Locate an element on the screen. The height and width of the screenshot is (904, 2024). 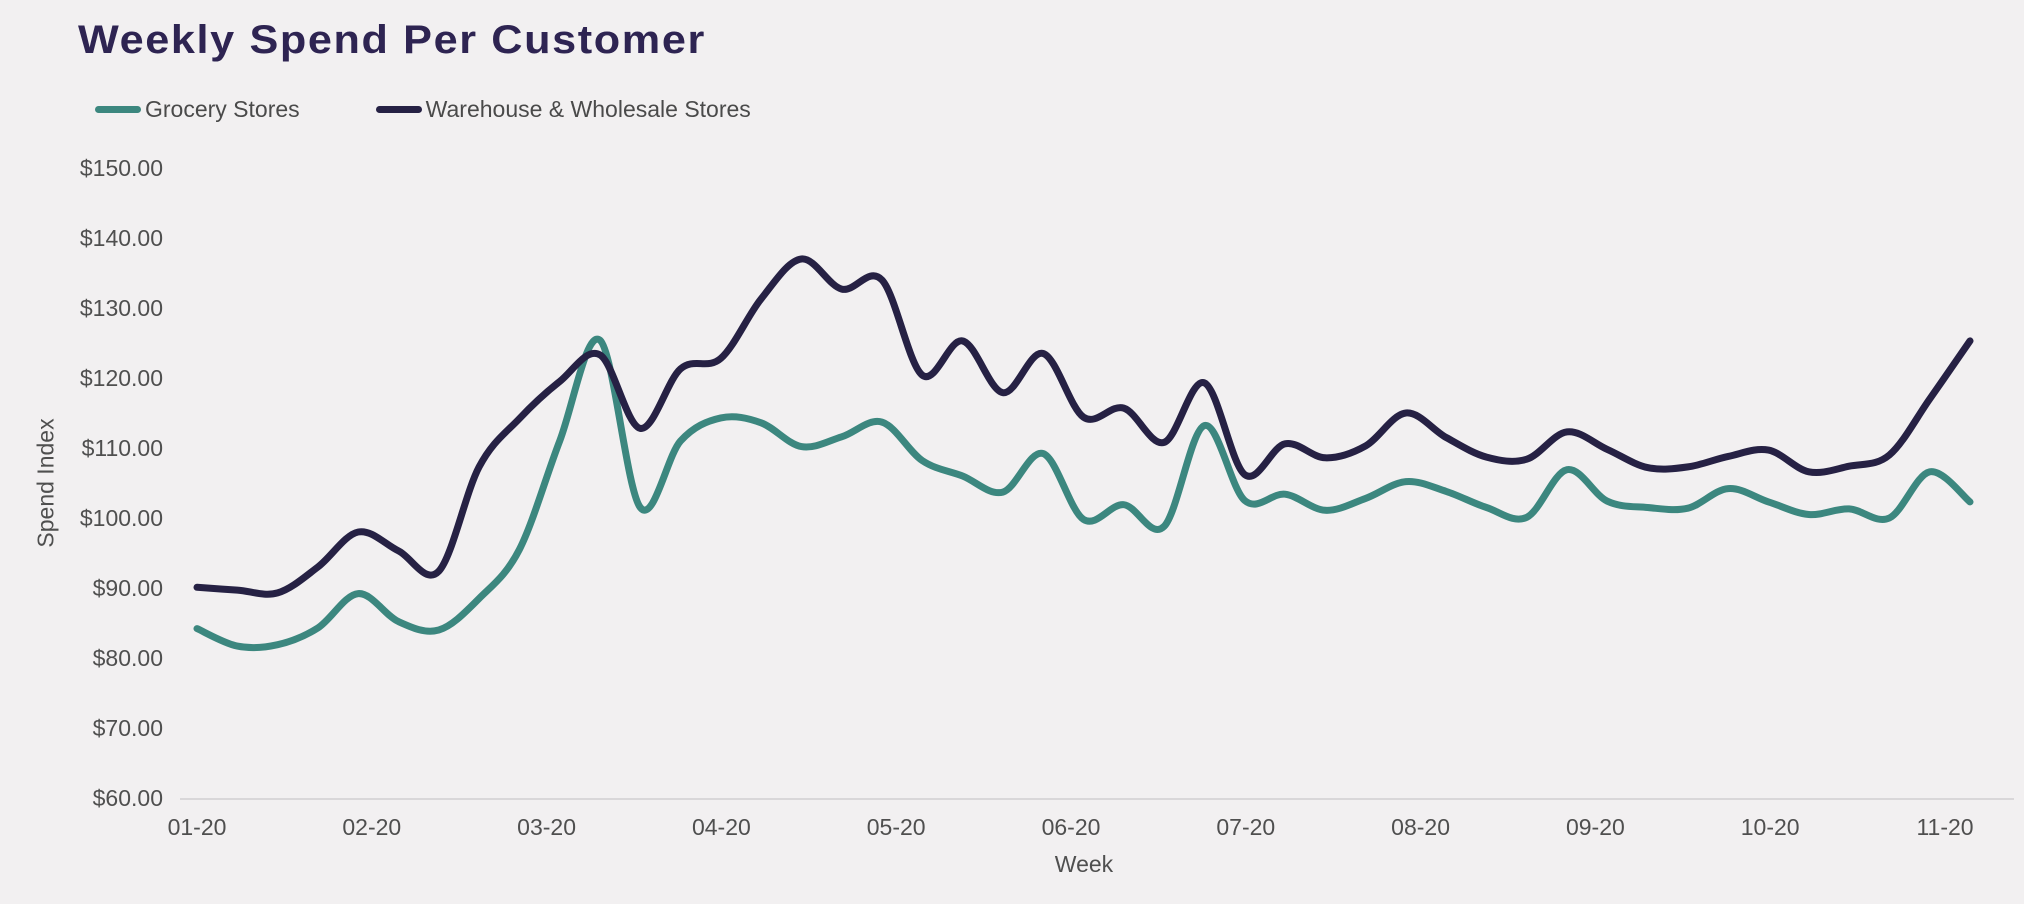
warehouse-line-swatch-icon is located at coordinates (398, 109).